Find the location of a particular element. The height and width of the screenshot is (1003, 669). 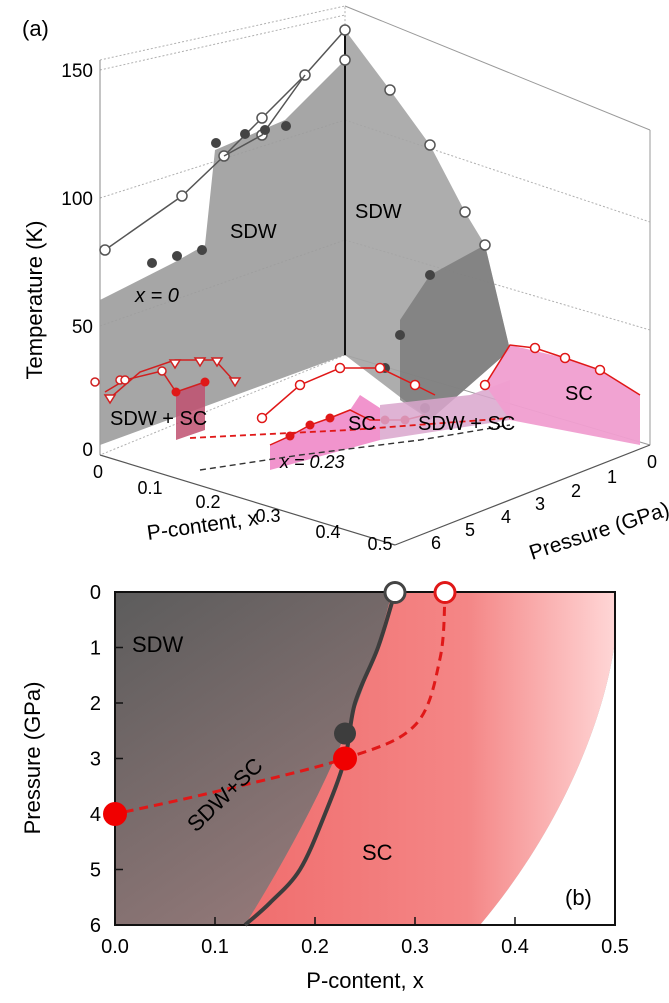

floor-sc-dashed is located at coordinates (350, 428).